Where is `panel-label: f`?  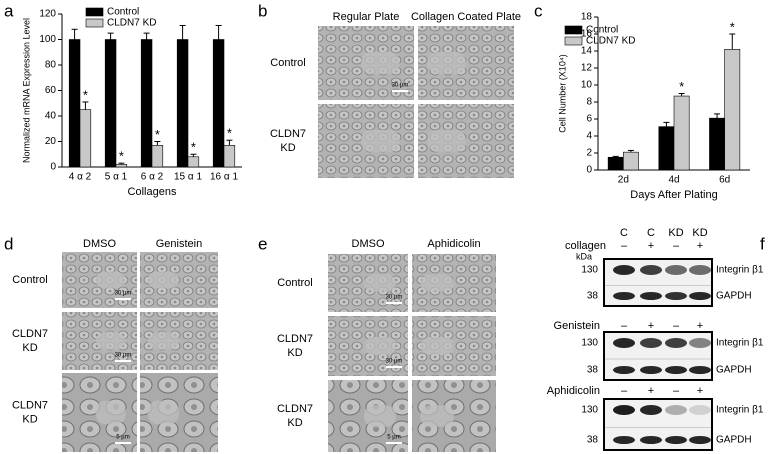
panel-label: f is located at coordinates (762, 243).